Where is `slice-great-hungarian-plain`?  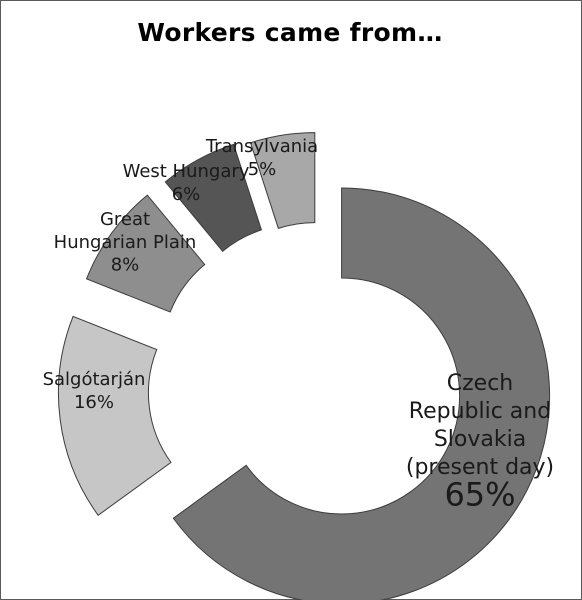
slice-great-hungarian-plain is located at coordinates (145, 253).